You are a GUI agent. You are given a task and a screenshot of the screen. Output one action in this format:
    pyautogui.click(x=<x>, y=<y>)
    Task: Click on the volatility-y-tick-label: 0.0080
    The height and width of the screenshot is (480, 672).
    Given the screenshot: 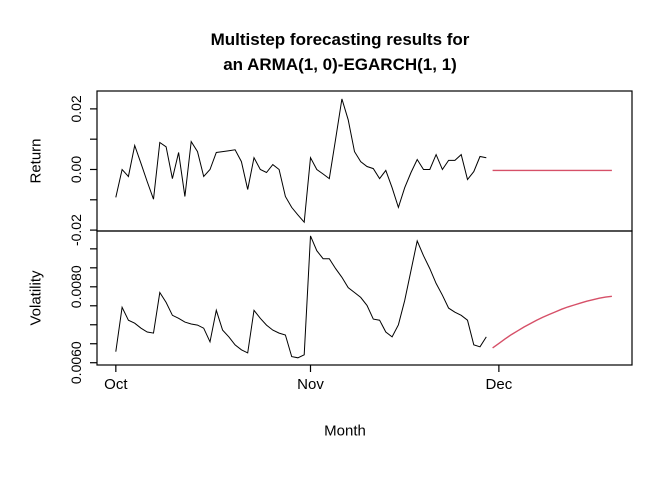 What is the action you would take?
    pyautogui.click(x=76, y=286)
    